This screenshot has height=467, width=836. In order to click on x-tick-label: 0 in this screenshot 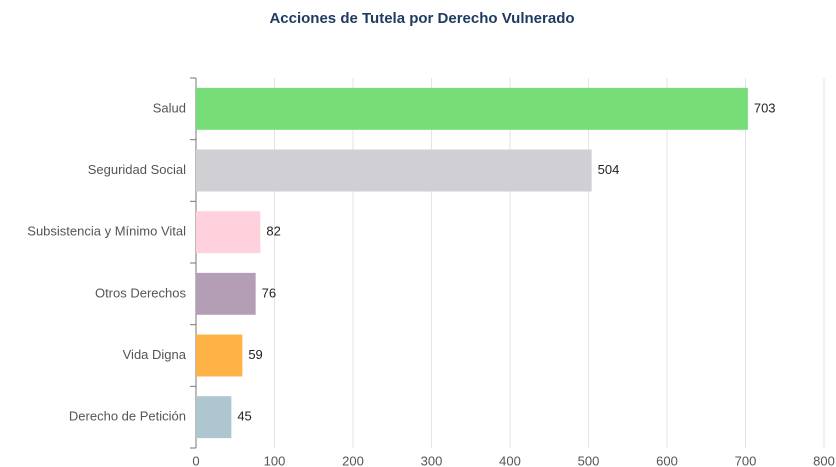, I will do `click(195, 460)`.